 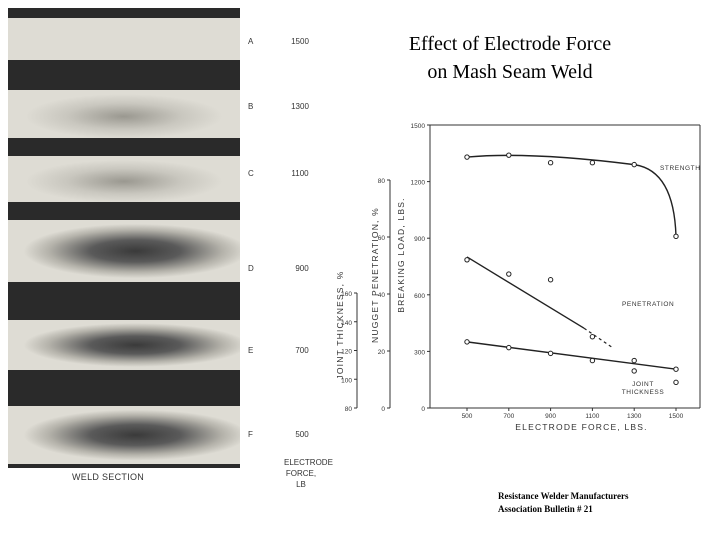 I want to click on sample-force-e: 700, so click(x=302, y=350).